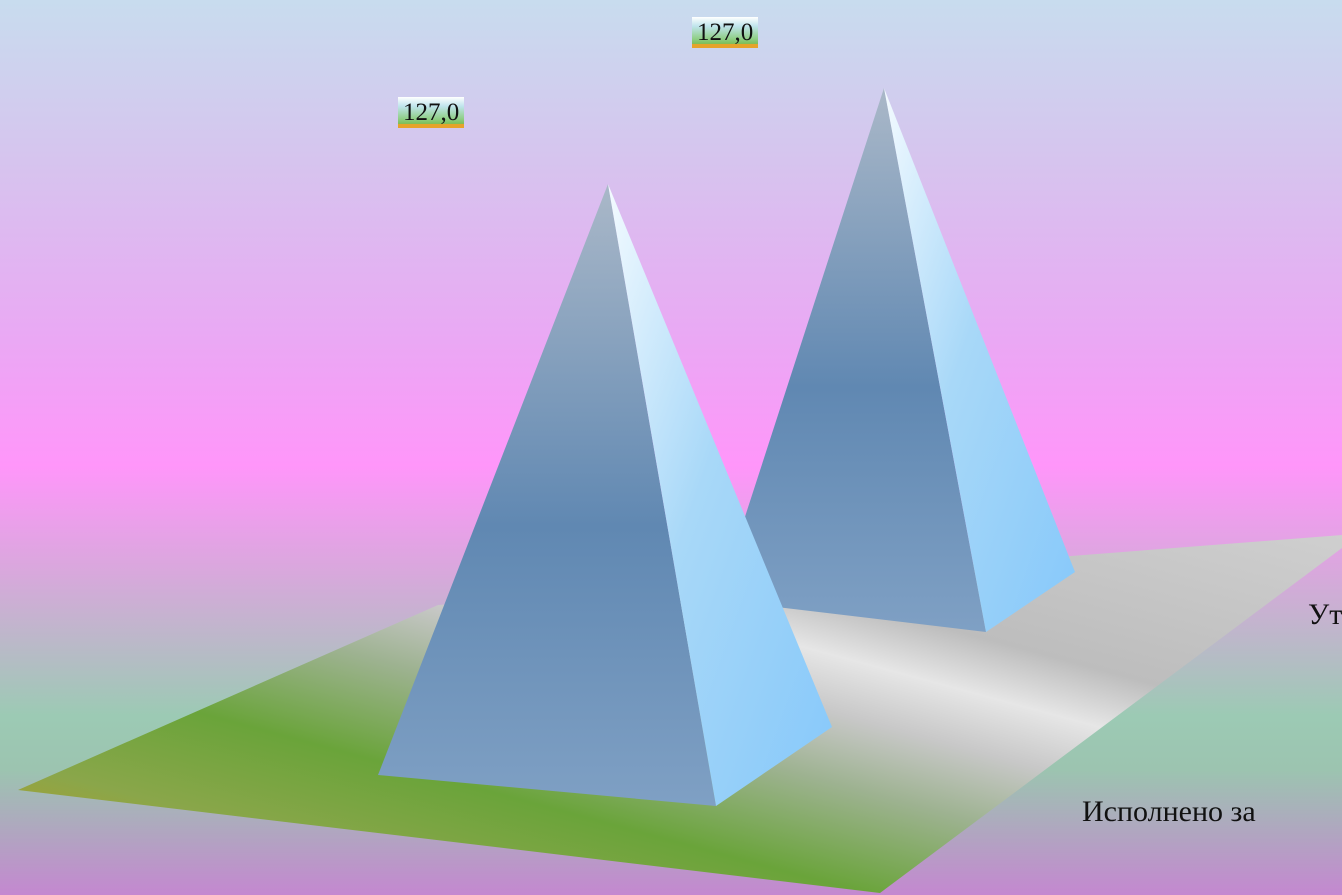  Describe the element at coordinates (852, 360) in the screenshot. I see `pyramid-bar-2-front-face` at that location.